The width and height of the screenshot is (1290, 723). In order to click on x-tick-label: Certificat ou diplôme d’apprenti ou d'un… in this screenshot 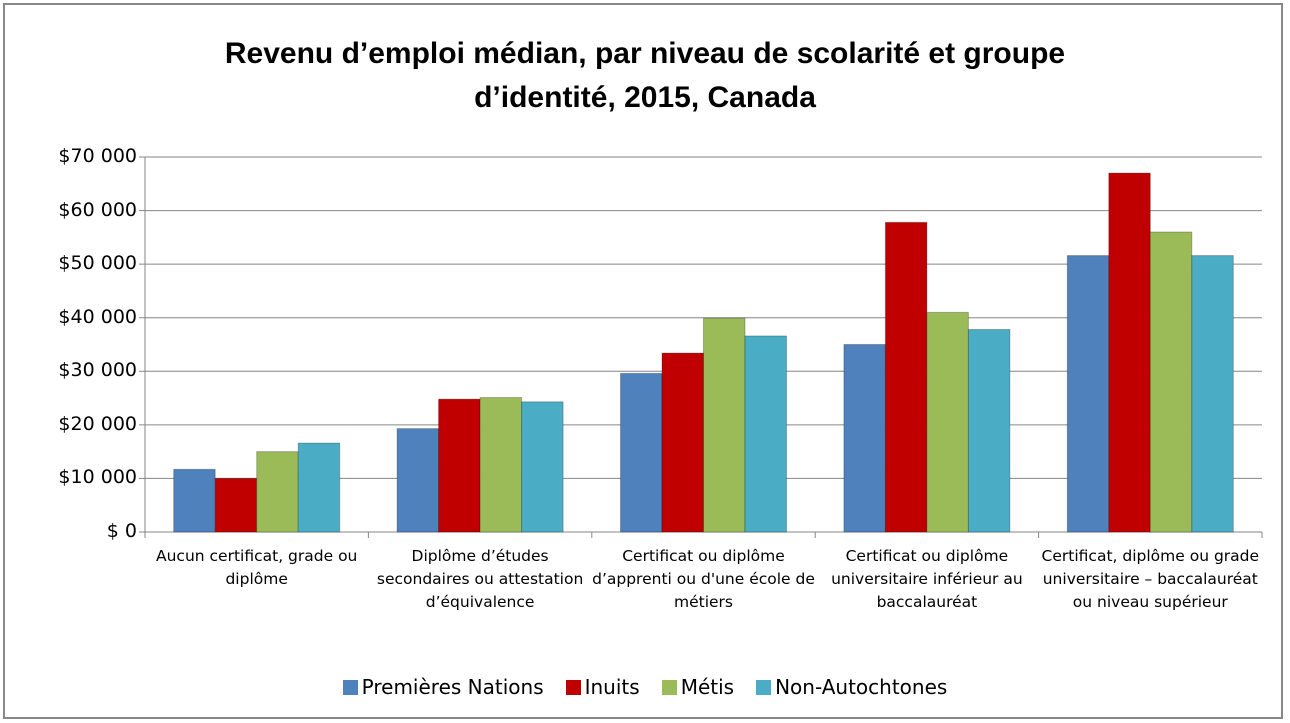, I will do `click(703, 579)`.